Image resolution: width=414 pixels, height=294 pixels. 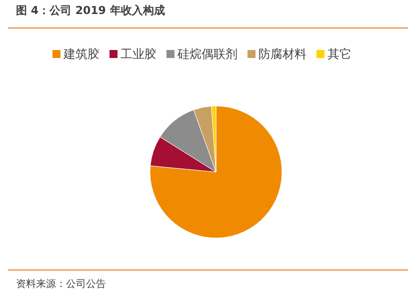 What do you see at coordinates (90, 10) in the screenshot?
I see `title: 图 4：公司 2019 年收入构成` at bounding box center [90, 10].